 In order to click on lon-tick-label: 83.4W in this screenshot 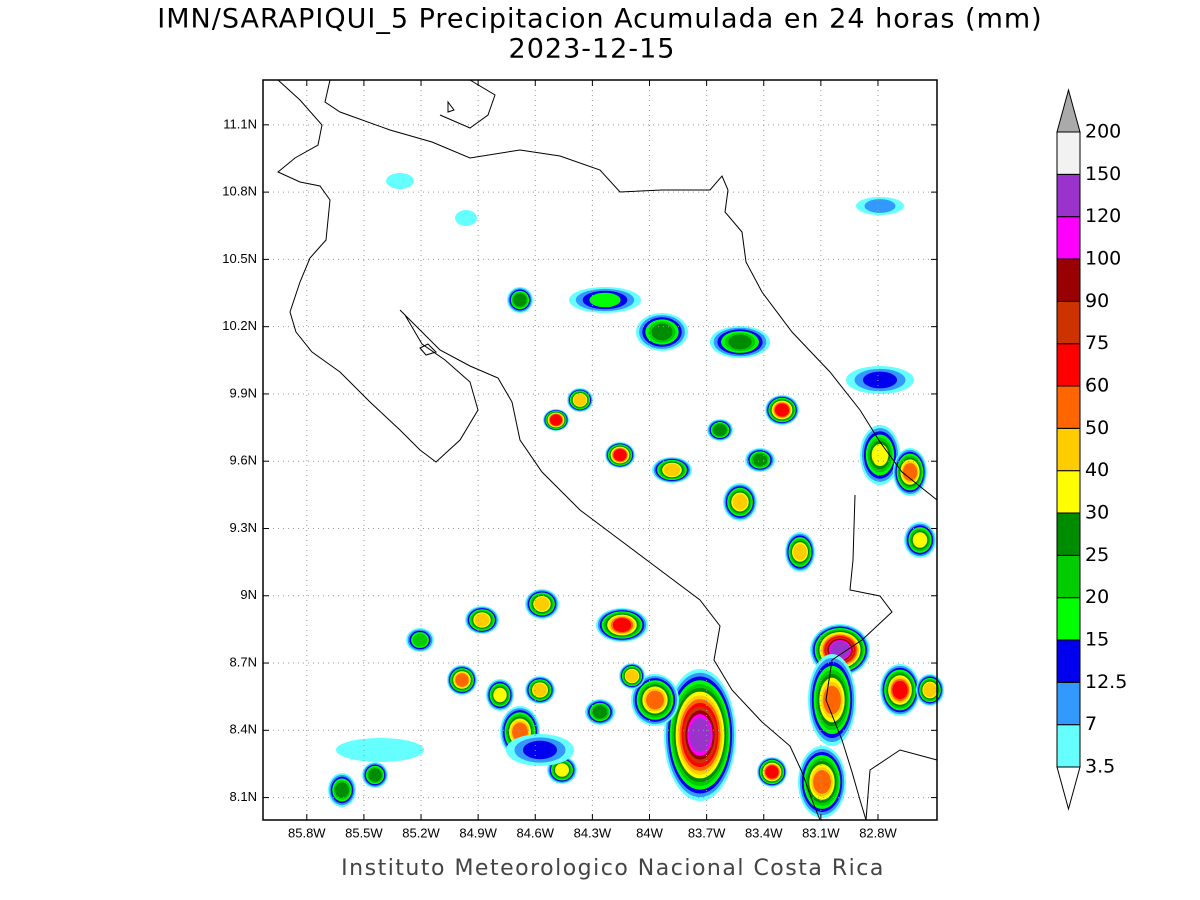, I will do `click(764, 832)`.